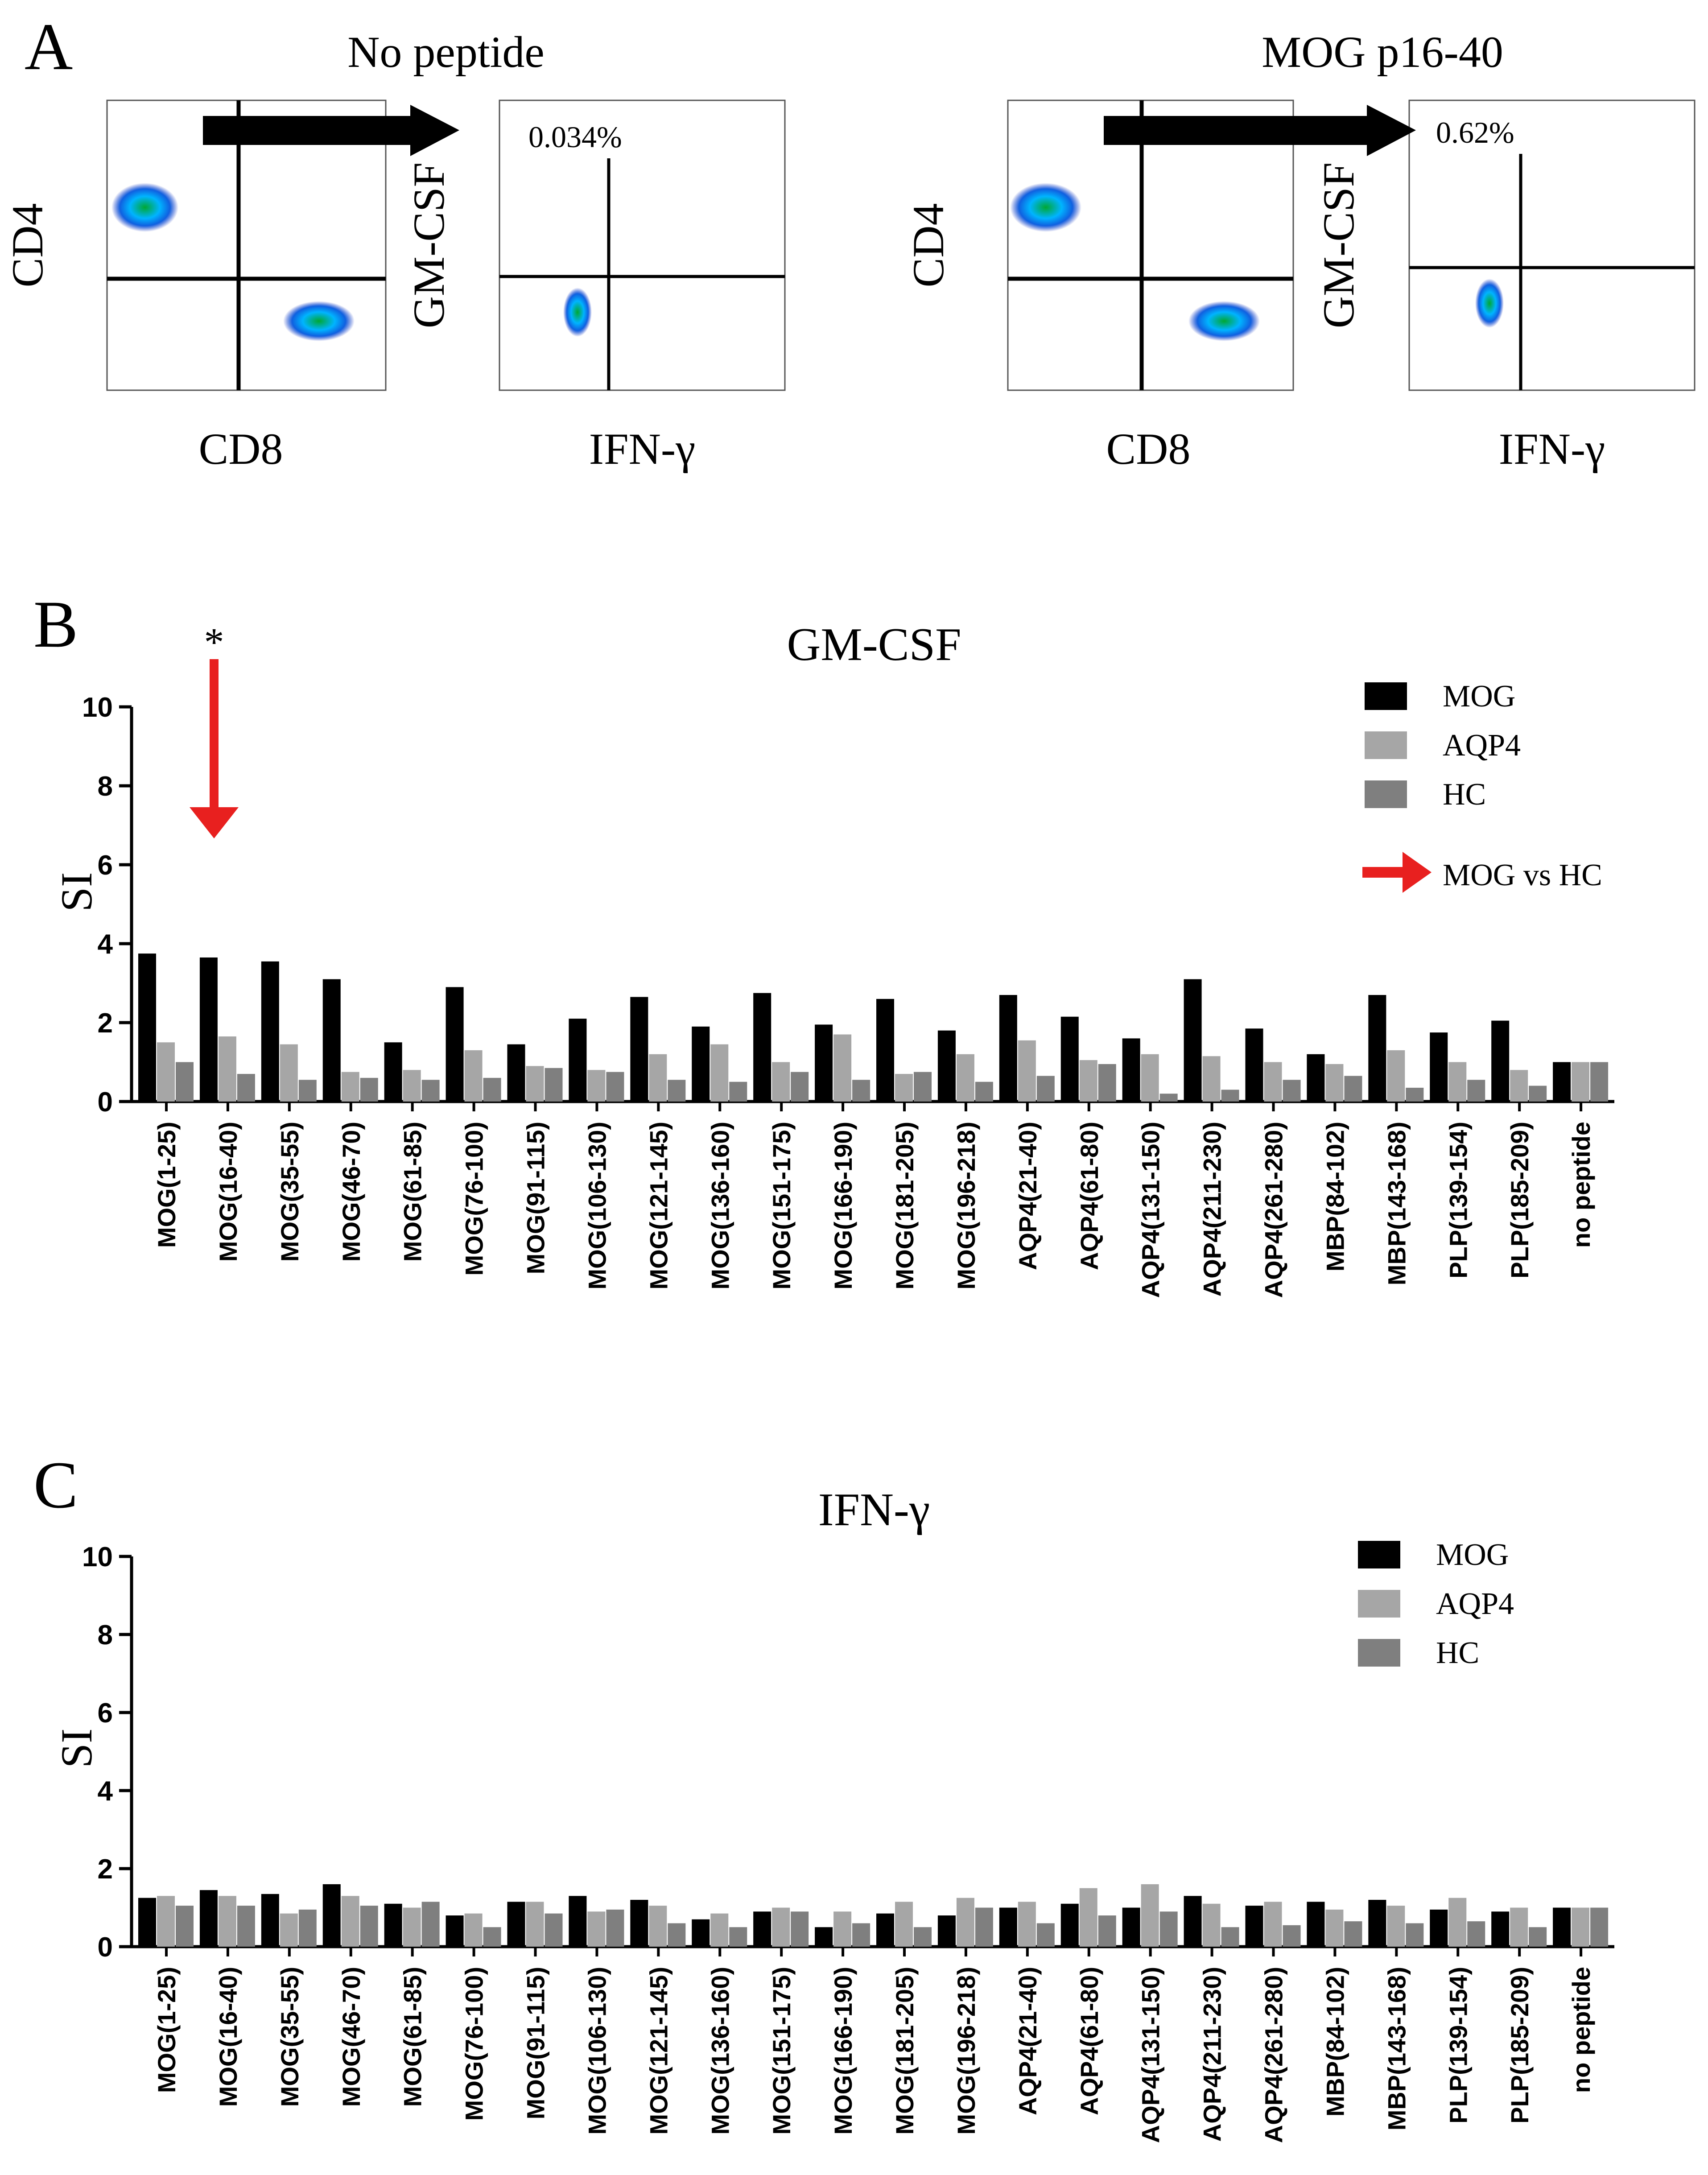 The image size is (1708, 2175). What do you see at coordinates (1383, 52) in the screenshot?
I see `flow-right-title: MOG p16-40` at bounding box center [1383, 52].